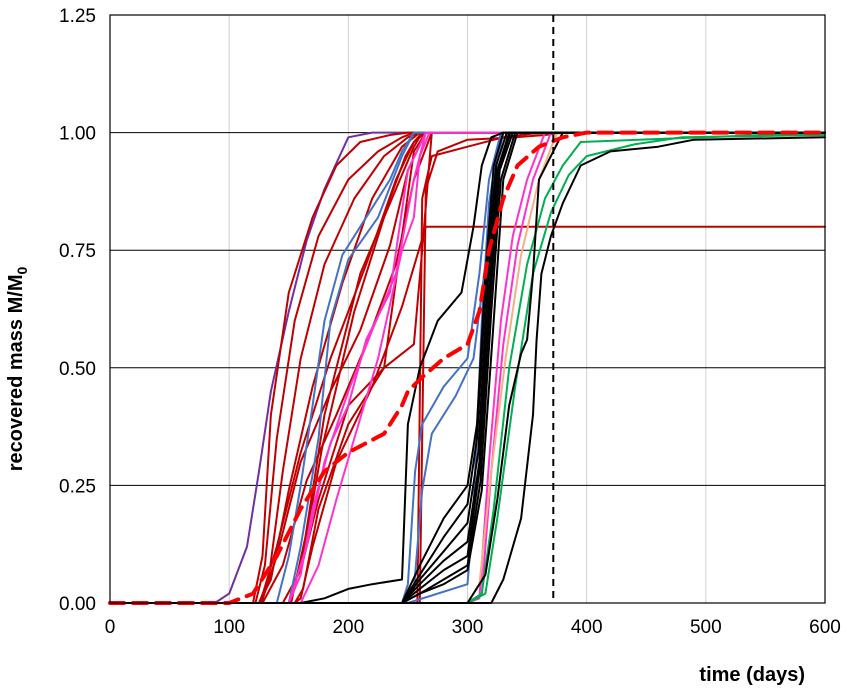 The image size is (850, 692). I want to click on y-tick-label: 0.00, so click(77, 604).